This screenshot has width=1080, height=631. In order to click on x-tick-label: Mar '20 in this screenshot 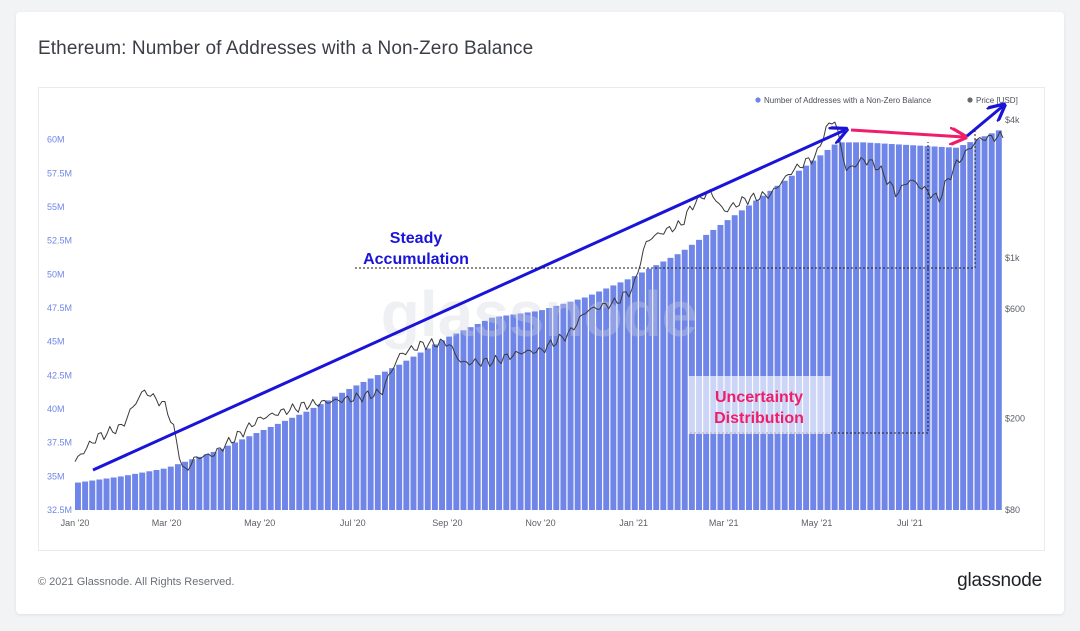, I will do `click(167, 523)`.